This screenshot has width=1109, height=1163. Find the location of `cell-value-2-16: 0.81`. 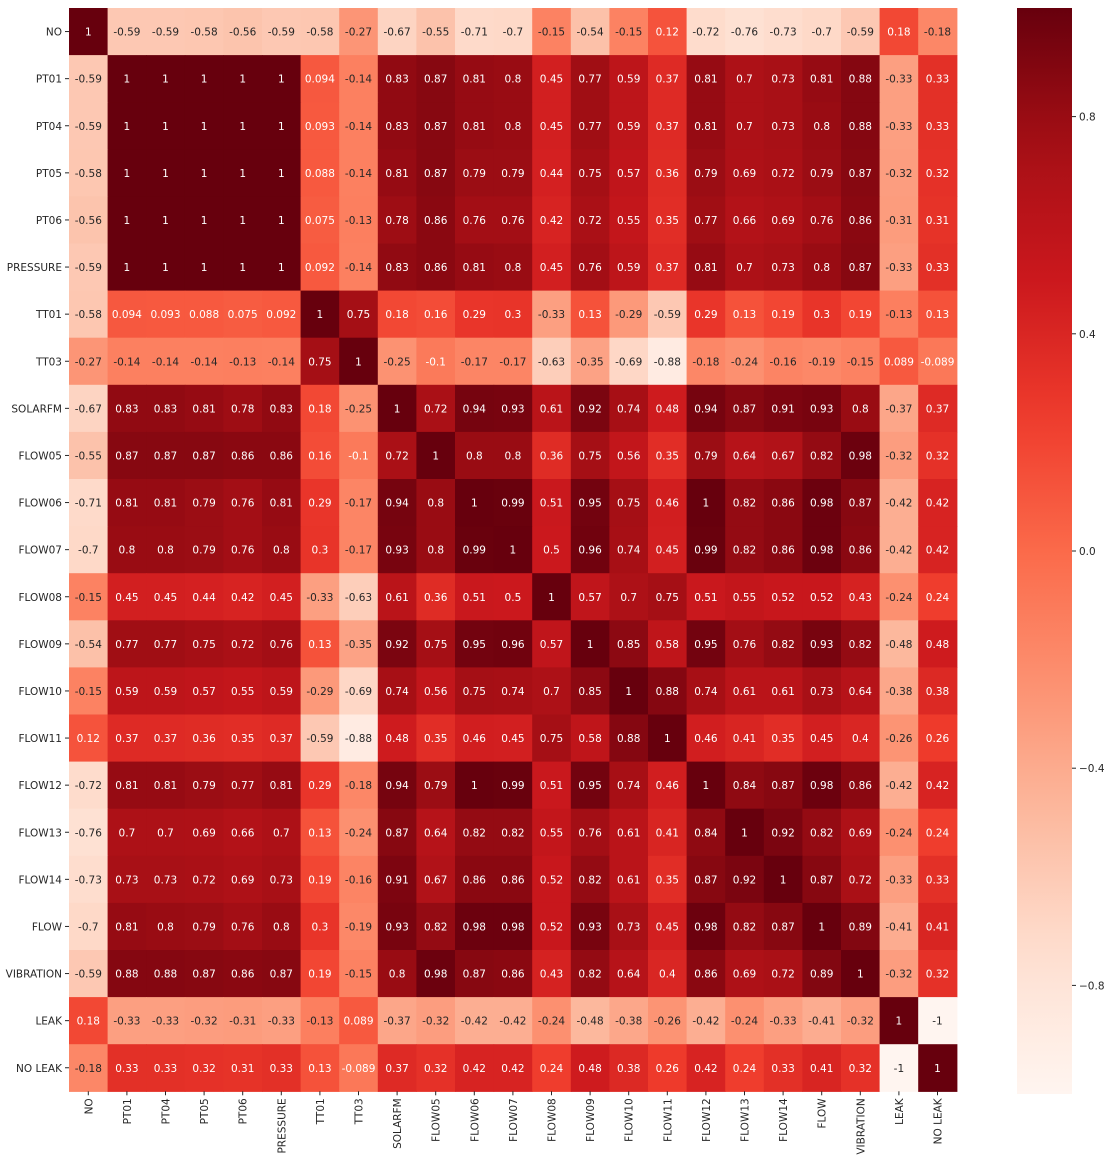

cell-value-2-16: 0.81 is located at coordinates (705, 127).